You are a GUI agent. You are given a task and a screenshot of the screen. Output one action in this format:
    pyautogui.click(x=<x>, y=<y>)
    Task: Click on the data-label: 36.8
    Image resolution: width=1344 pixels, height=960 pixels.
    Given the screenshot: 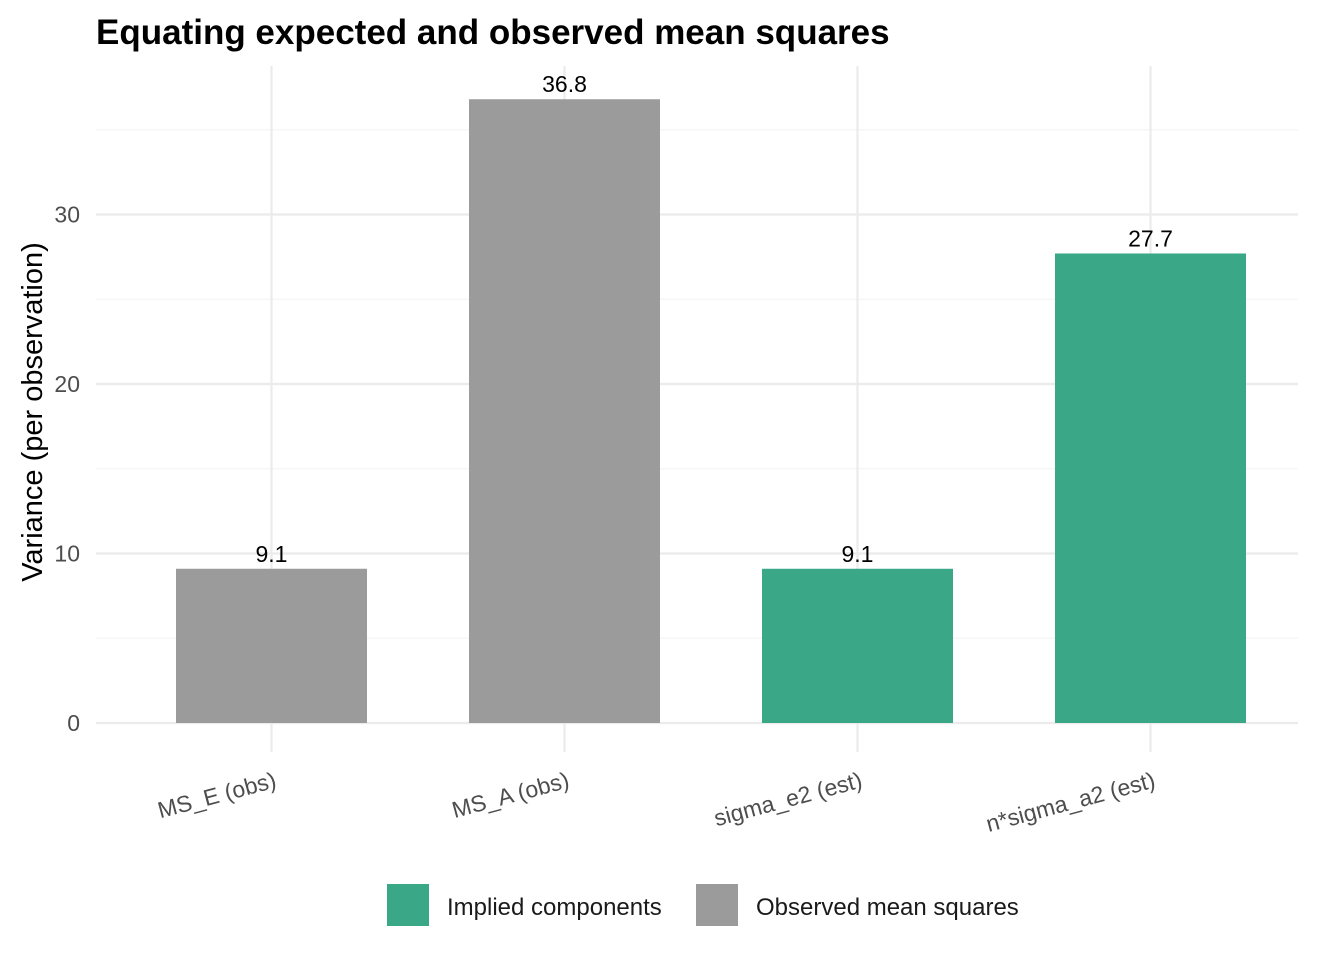 What is the action you would take?
    pyautogui.click(x=564, y=84)
    